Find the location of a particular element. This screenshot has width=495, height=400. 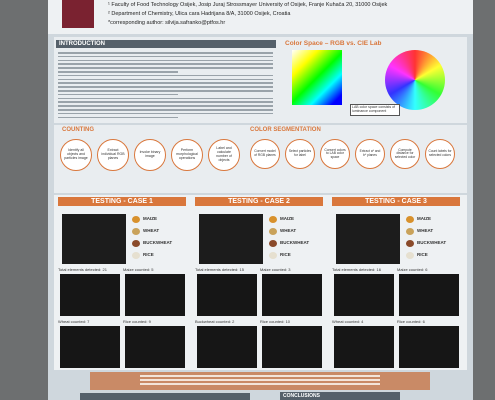

result-label: Rice counted: 10 is located at coordinates (275, 321).